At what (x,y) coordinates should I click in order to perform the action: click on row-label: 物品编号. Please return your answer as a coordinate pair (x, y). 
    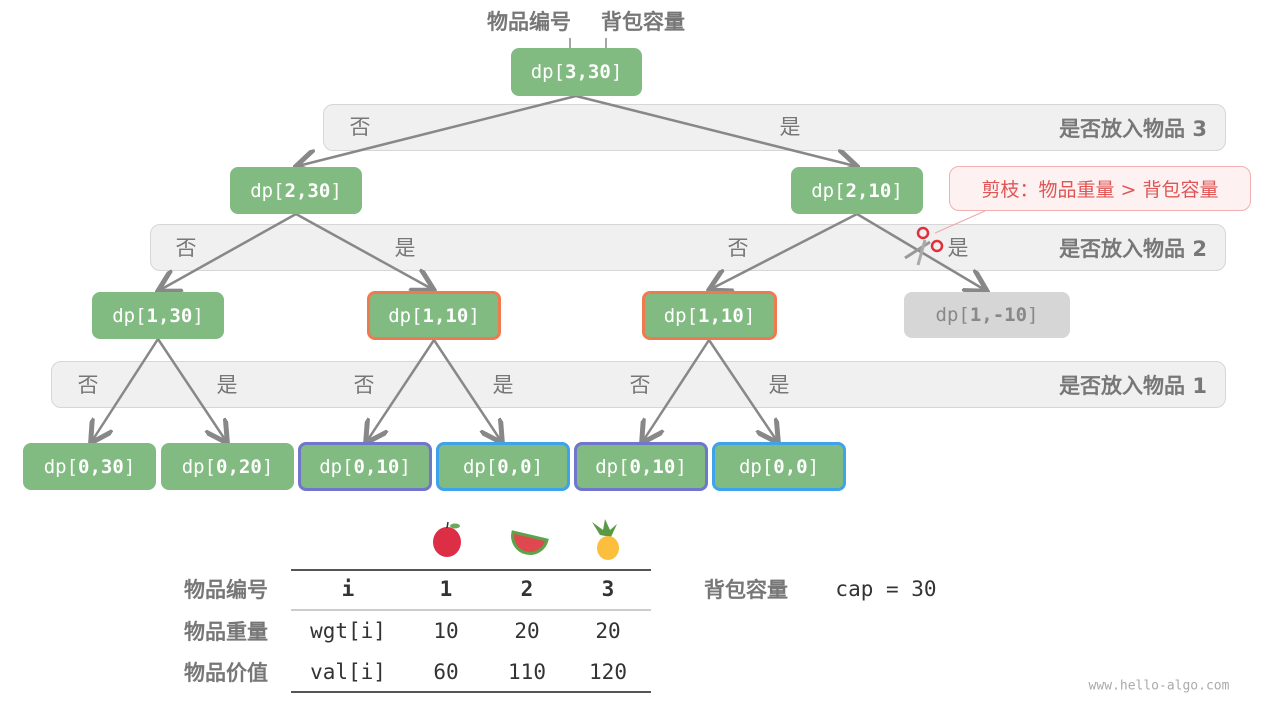
    Looking at the image, I should click on (226, 590).